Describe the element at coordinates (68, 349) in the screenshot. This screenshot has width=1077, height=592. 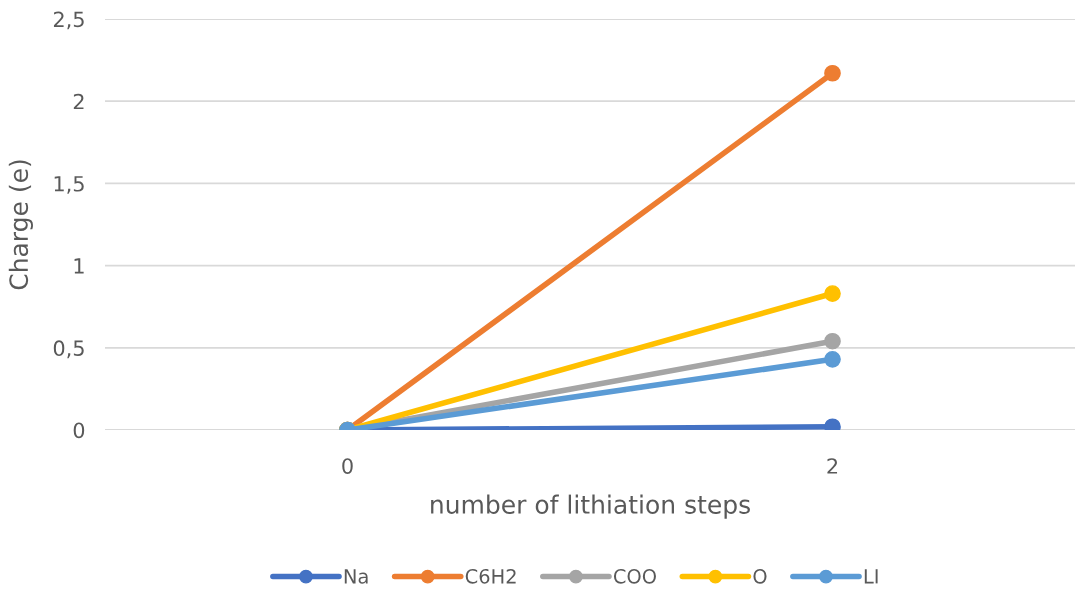
I see `y-tick-label: 0,5` at that location.